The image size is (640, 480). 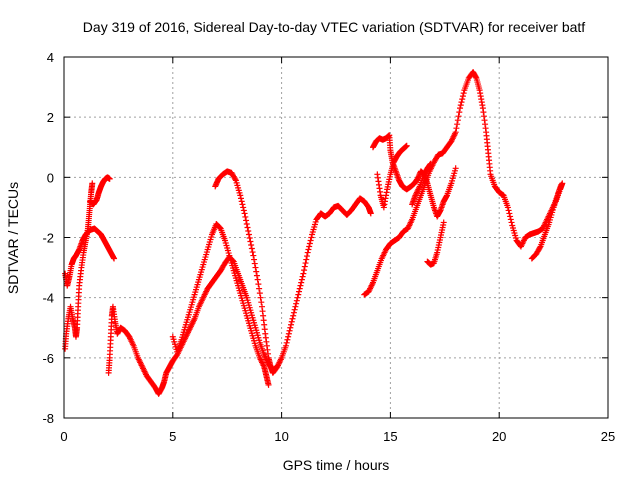 What do you see at coordinates (50, 117) in the screenshot?
I see `y-tick-label: 2` at bounding box center [50, 117].